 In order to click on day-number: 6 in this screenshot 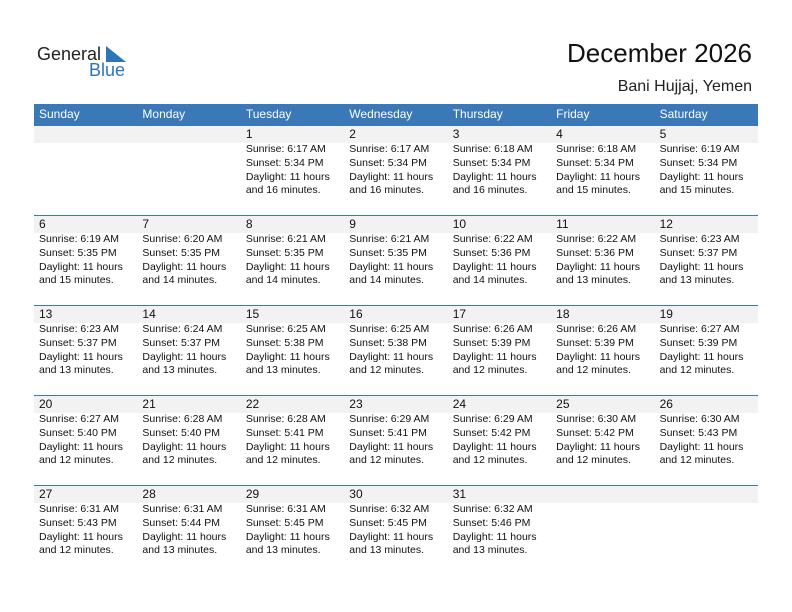, I will do `click(42, 224)`.